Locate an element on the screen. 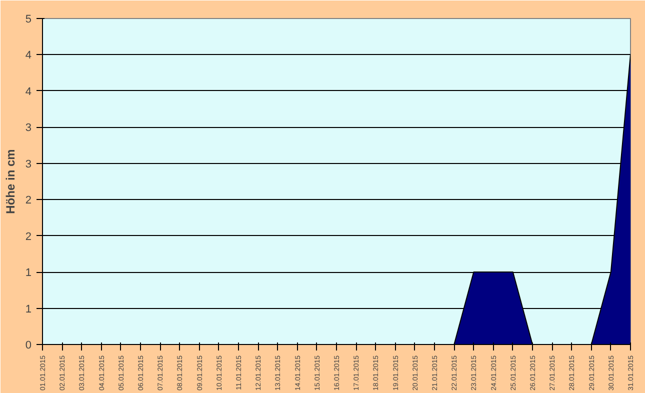 This screenshot has width=645, height=393. y-axis-title: Höhe in cm is located at coordinates (10, 181).